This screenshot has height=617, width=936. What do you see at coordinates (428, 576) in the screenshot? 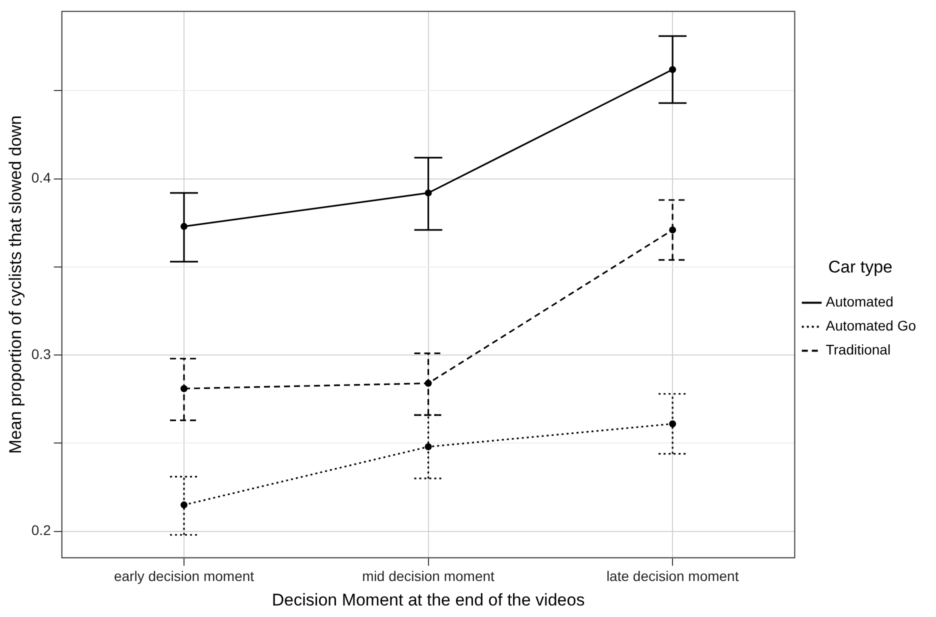
I see `x-tick-label: mid decision moment` at bounding box center [428, 576].